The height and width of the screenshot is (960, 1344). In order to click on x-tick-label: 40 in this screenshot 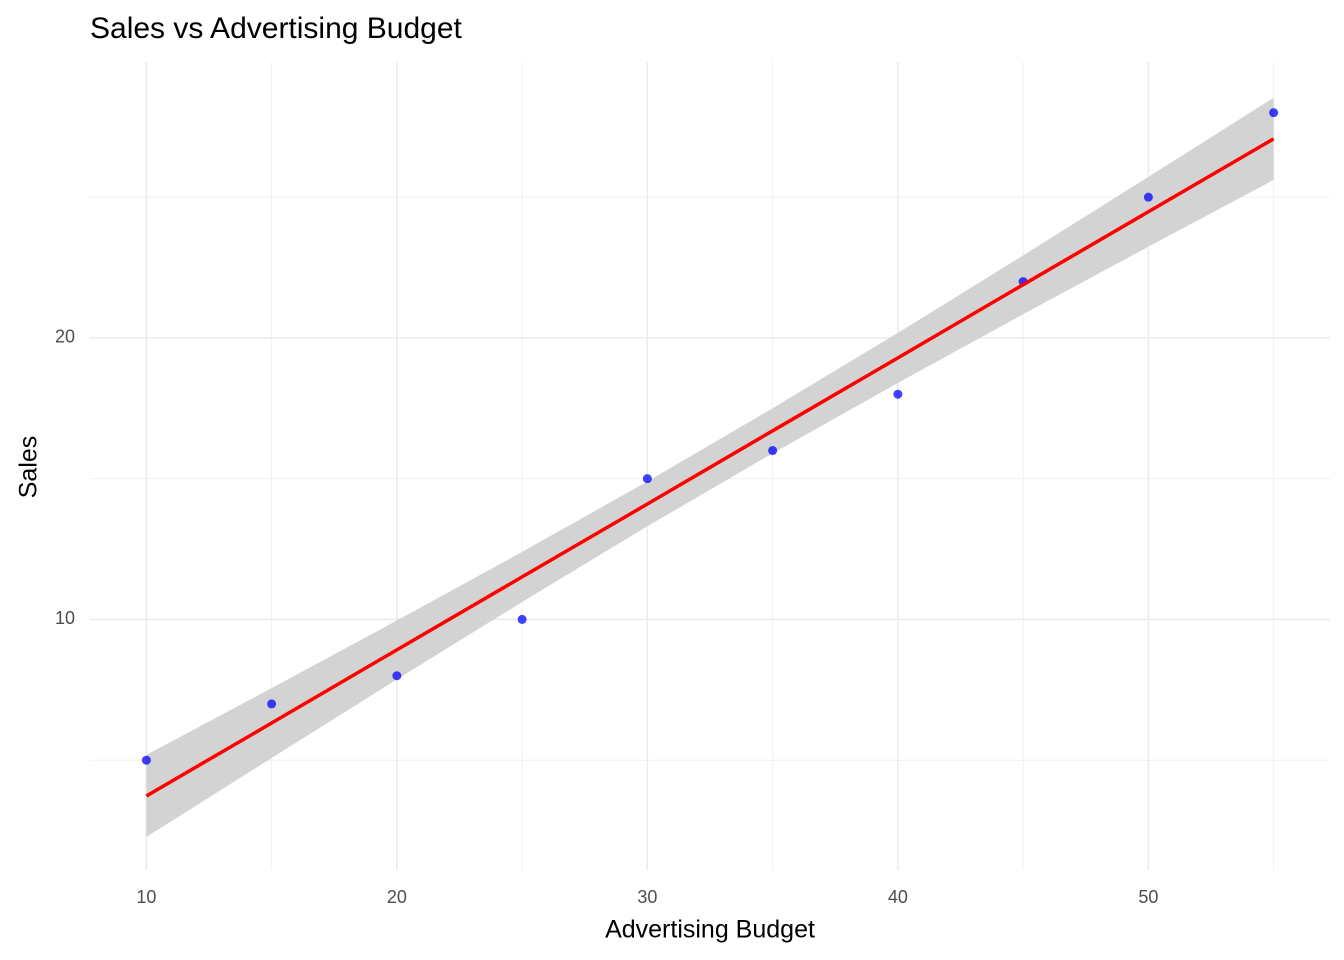, I will do `click(898, 897)`.